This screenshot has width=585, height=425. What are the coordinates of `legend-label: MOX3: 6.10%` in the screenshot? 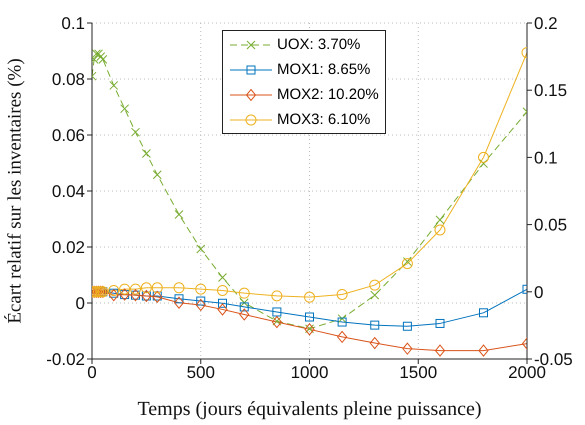 It's located at (323, 120).